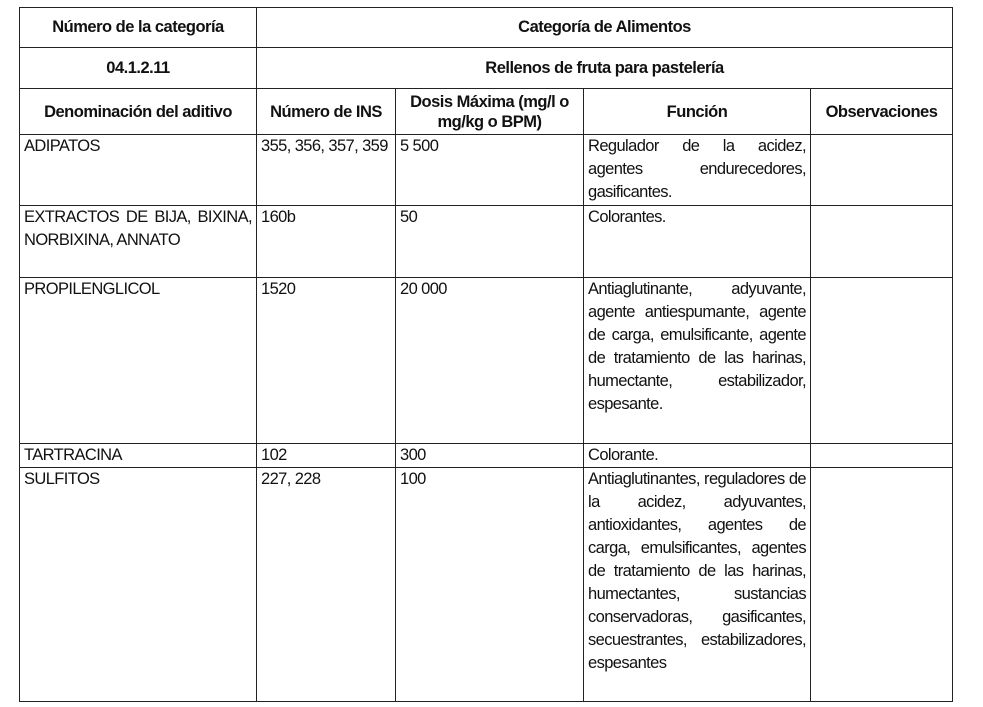  I want to click on ins-number: 160b, so click(326, 241).